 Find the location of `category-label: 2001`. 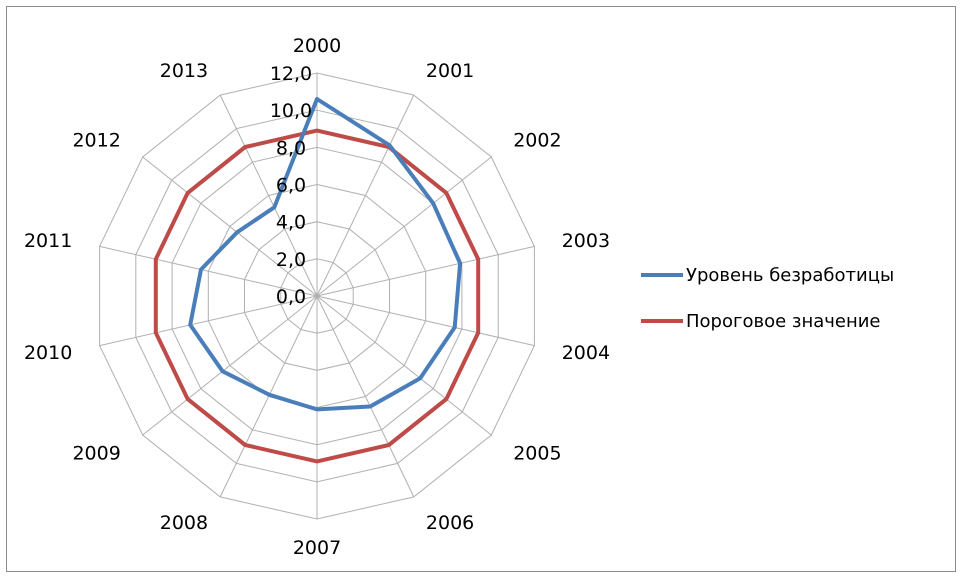

category-label: 2001 is located at coordinates (450, 71).